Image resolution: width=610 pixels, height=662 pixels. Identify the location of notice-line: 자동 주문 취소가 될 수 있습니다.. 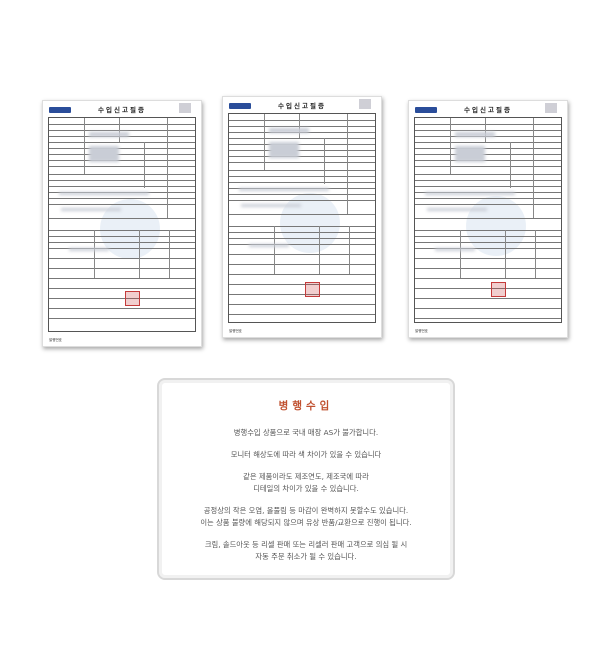
(306, 556).